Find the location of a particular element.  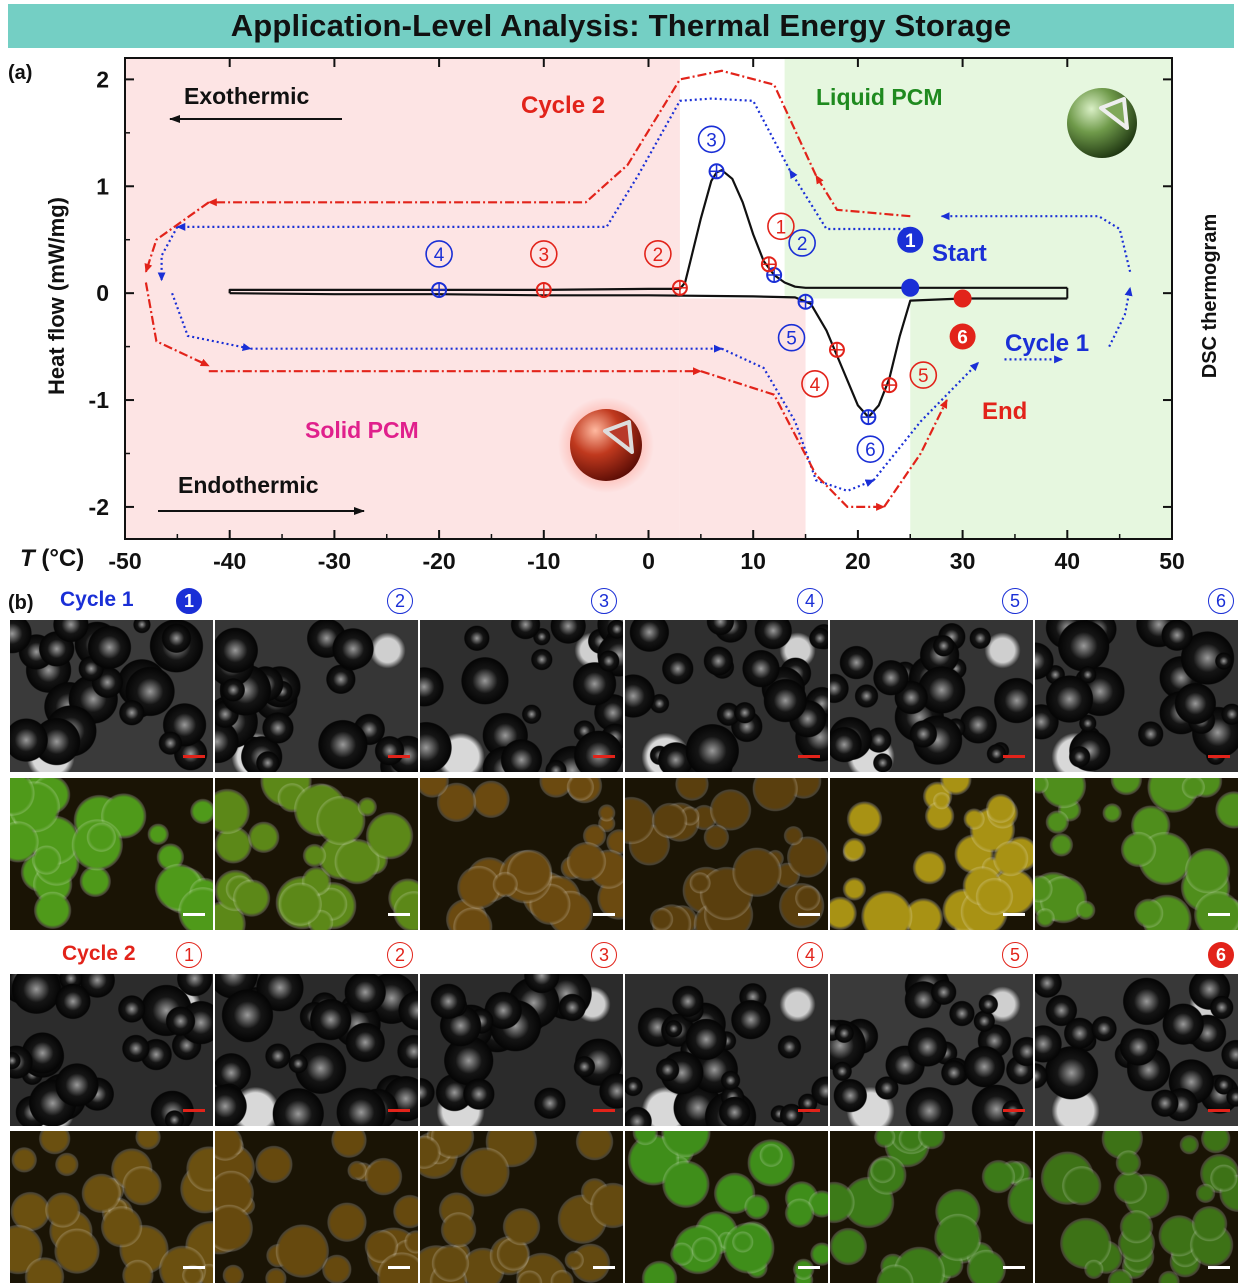

cycle1-marker-2: 2 is located at coordinates (400, 601).